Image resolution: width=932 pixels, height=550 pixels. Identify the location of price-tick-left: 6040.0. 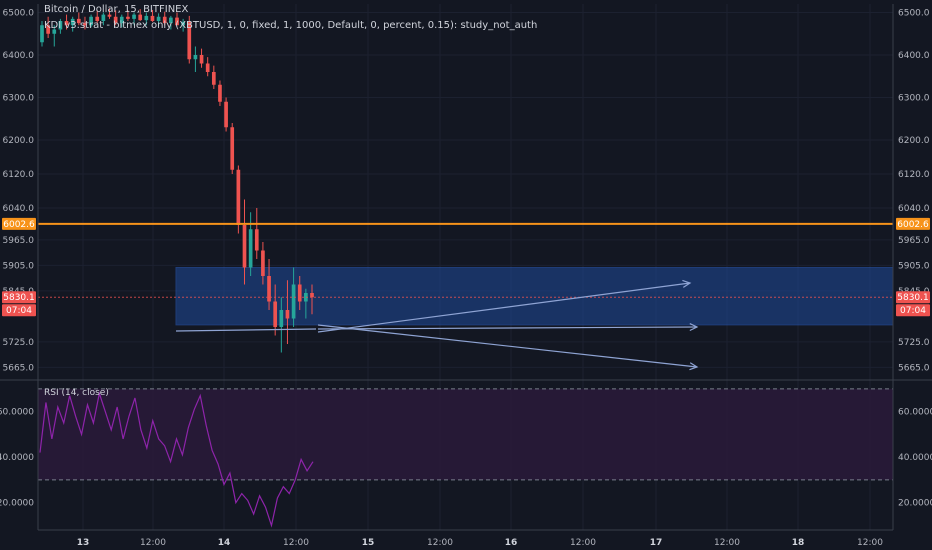
(19, 209).